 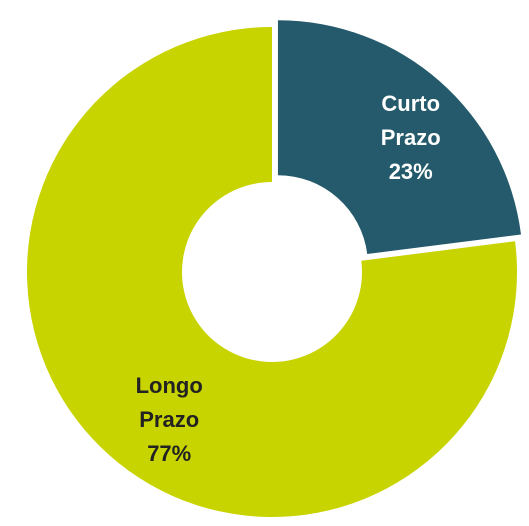 I want to click on slice-label: Longo Prazo 77%, so click(x=169, y=420).